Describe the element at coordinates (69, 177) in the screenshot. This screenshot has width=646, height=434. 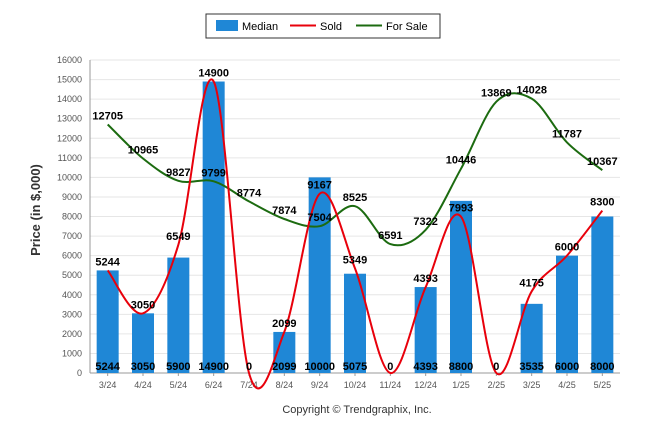
I see `y-tick-label: 10000` at that location.